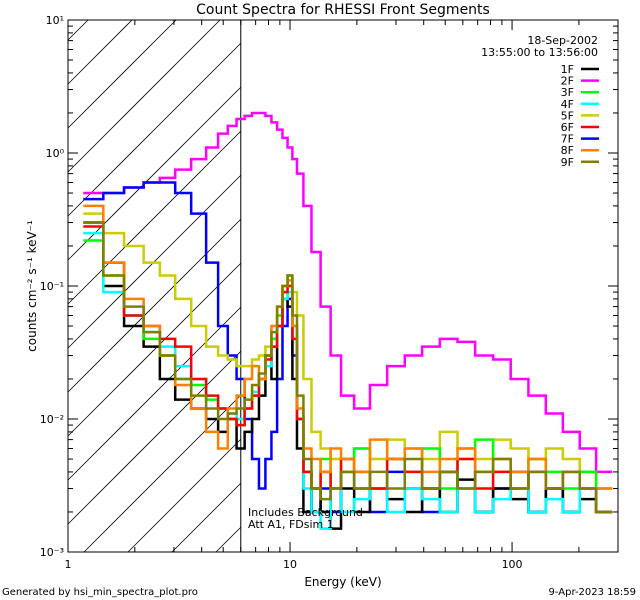  I want to click on footer-generated-by: Generated by hsi_min_spectra_plot.pro, so click(100, 592).